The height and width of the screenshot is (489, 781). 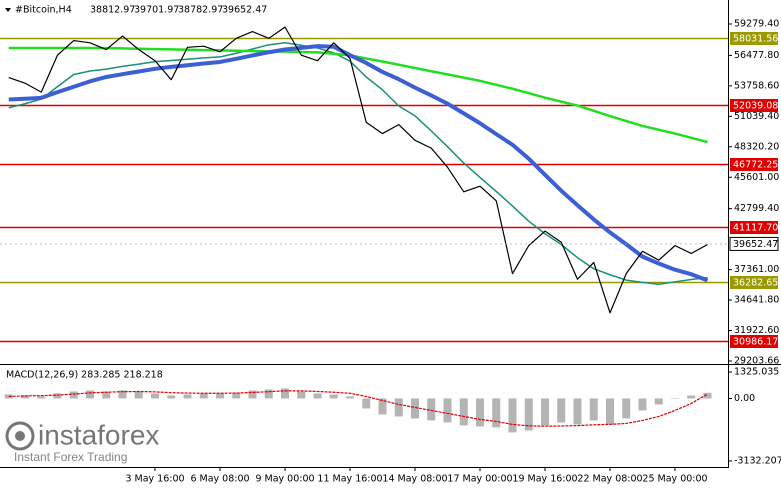 What do you see at coordinates (609, 479) in the screenshot?
I see `x-tick-label: 22 May 08:00` at bounding box center [609, 479].